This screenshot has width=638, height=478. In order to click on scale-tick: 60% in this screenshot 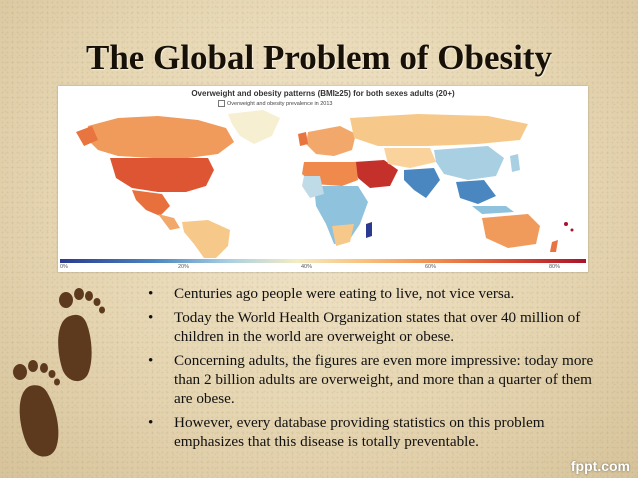, I will do `click(431, 267)`.